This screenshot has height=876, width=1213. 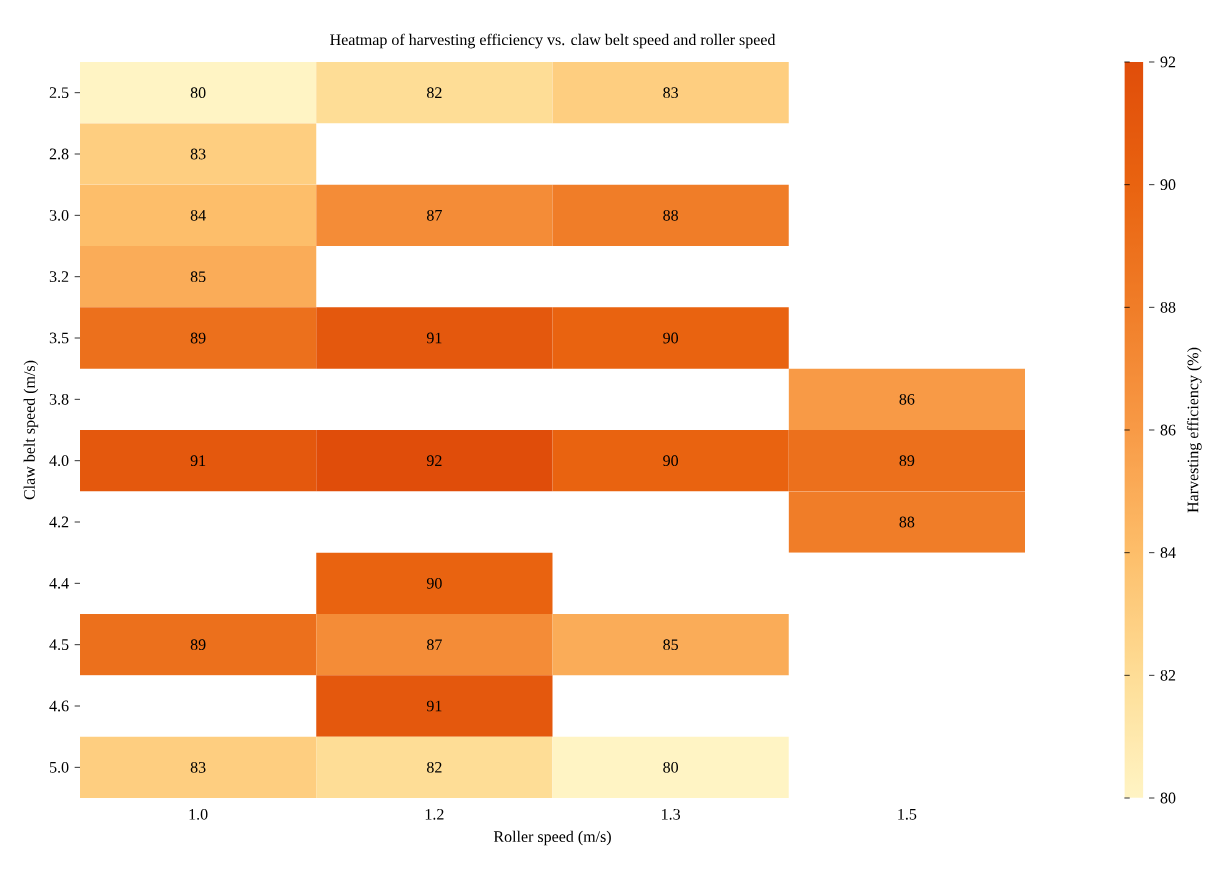 I want to click on y-tick-label: 2.8, so click(x=59, y=154).